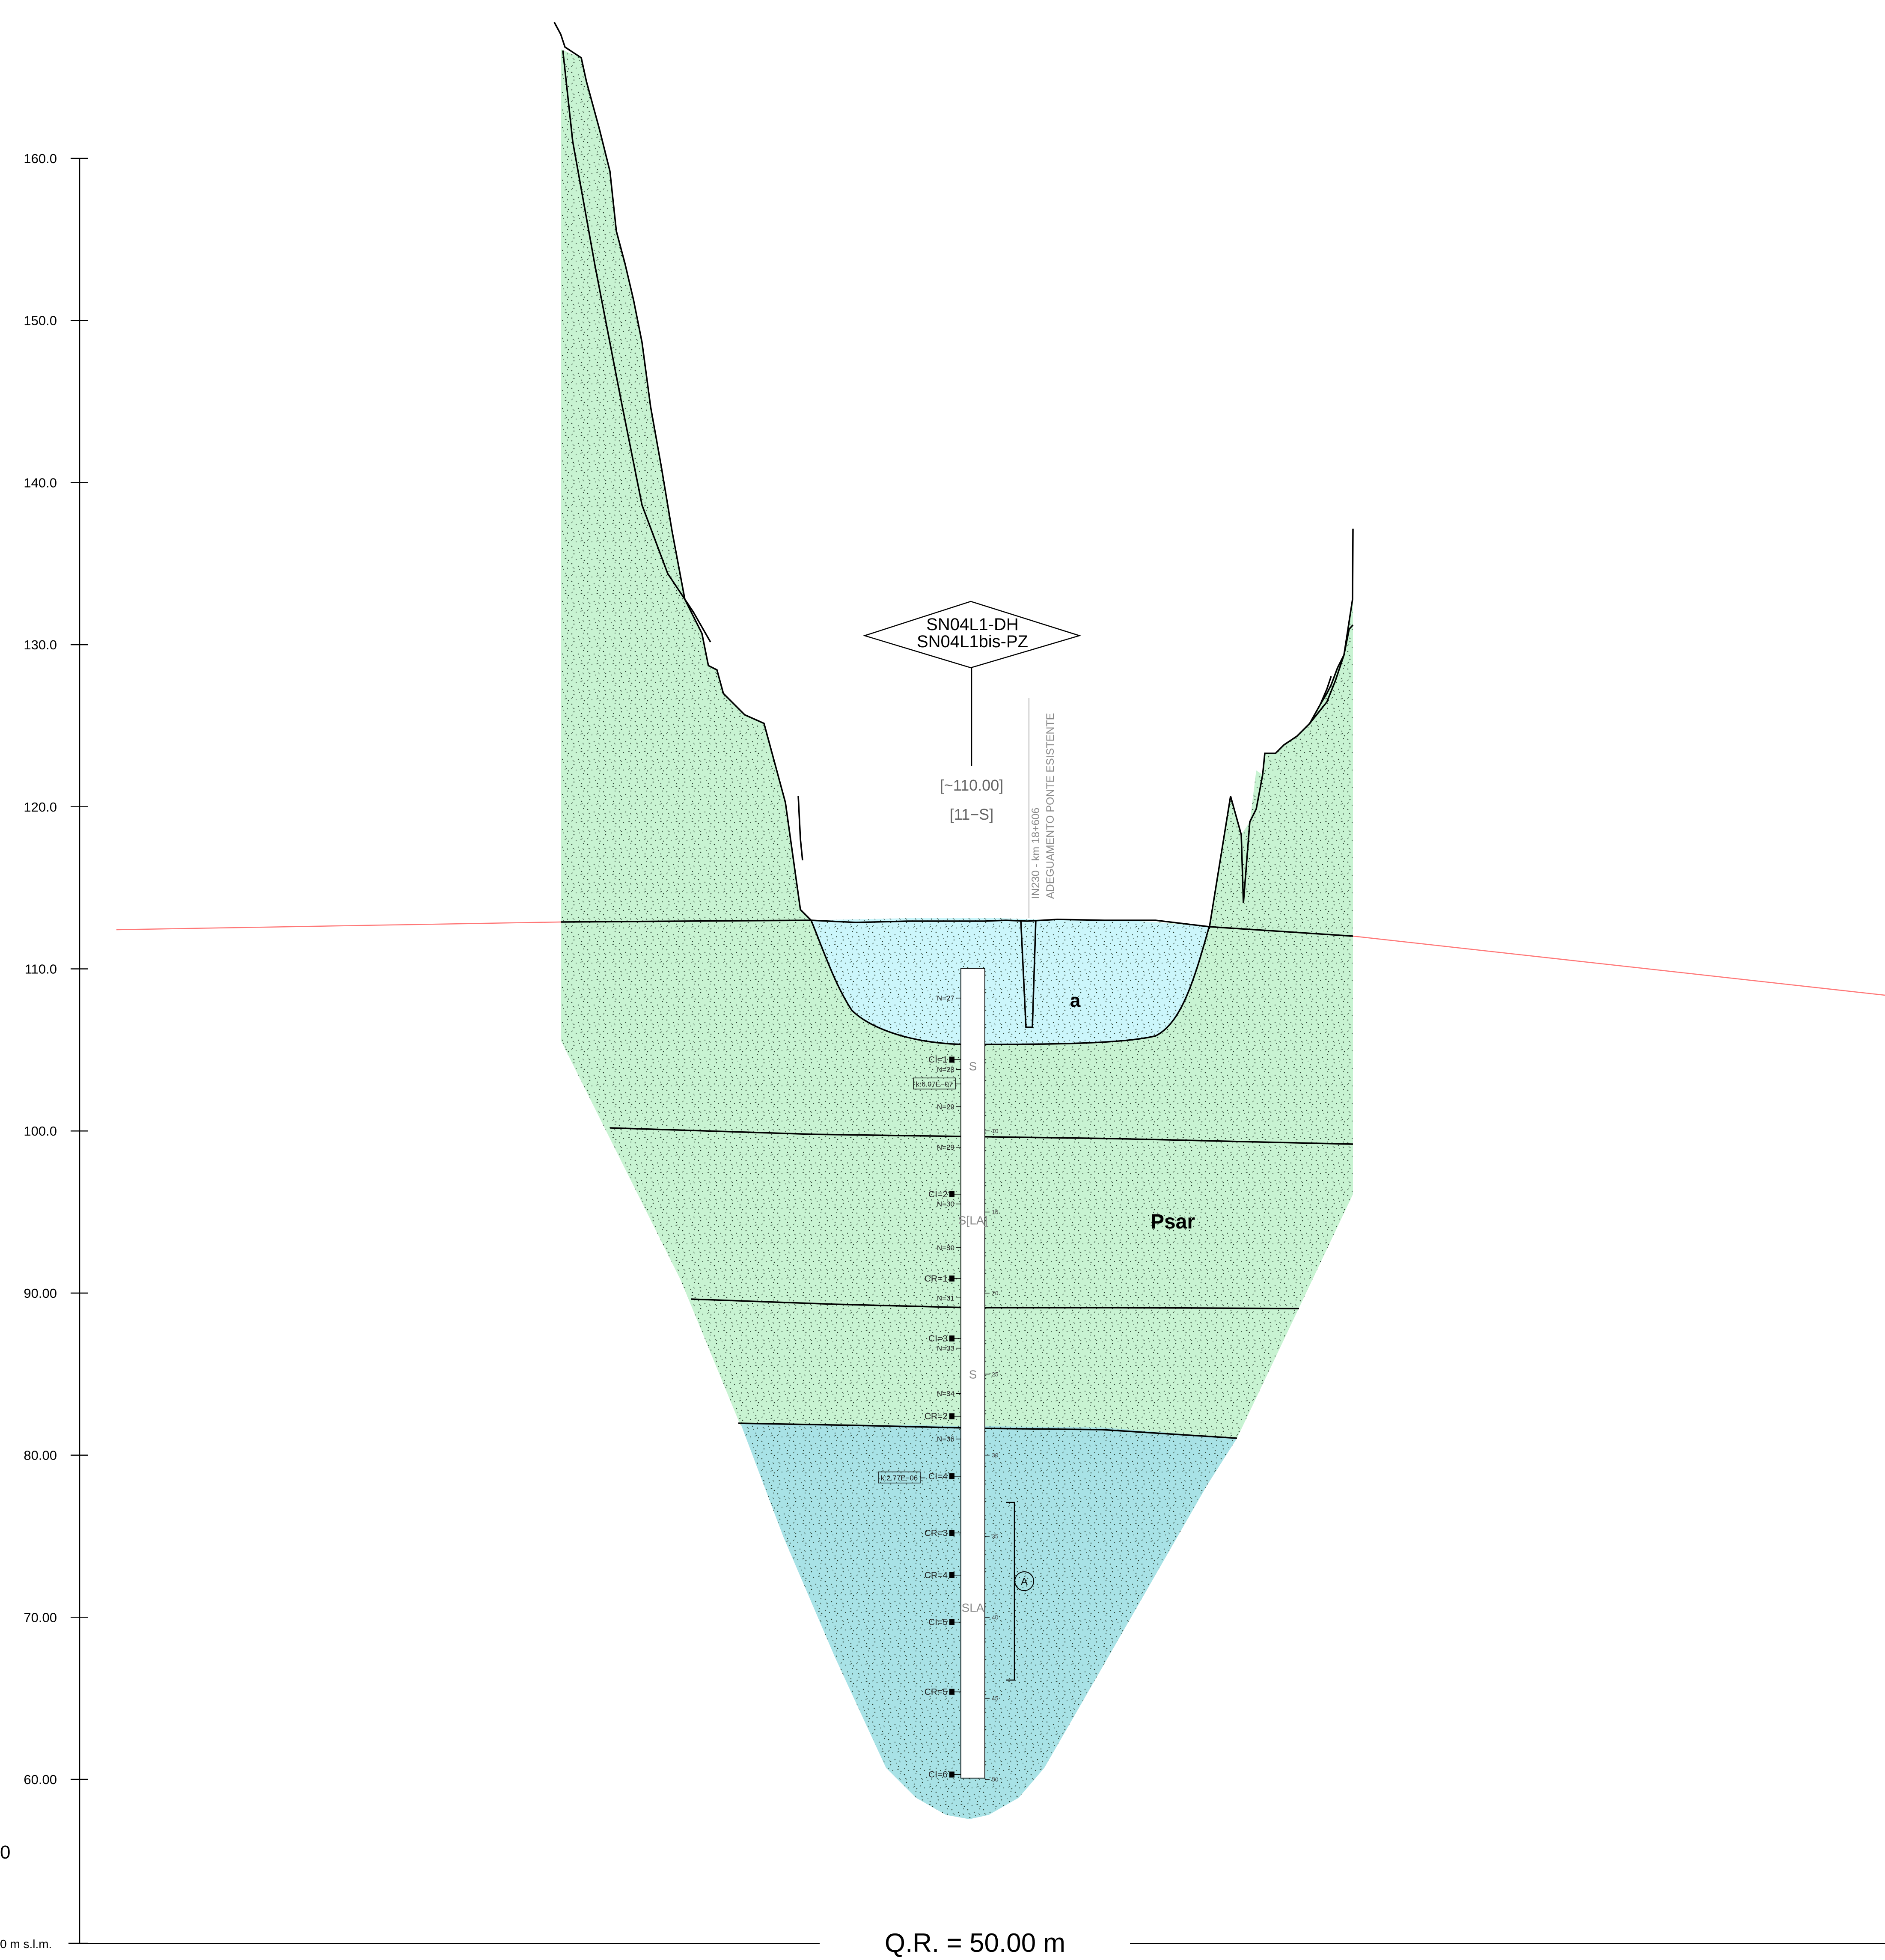  I want to click on depth-label: 45, so click(995, 1699).